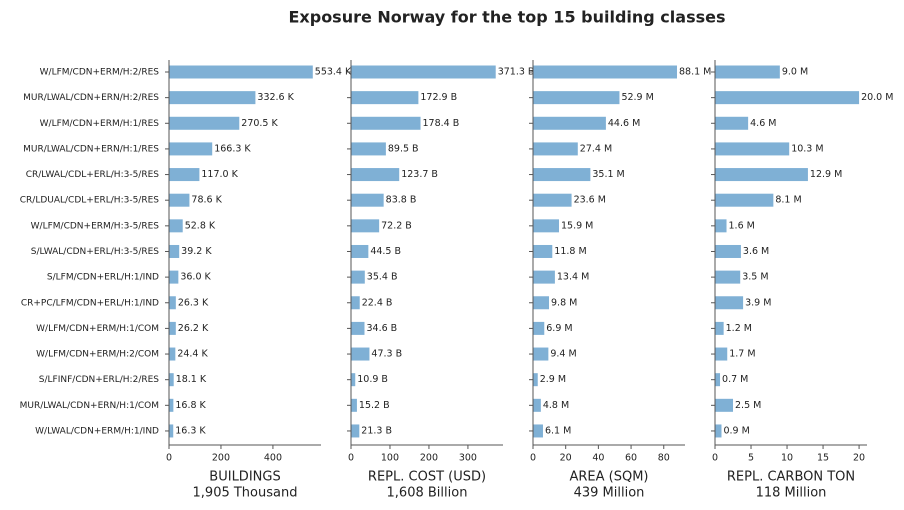 Image resolution: width=904 pixels, height=510 pixels. I want to click on value-label: 88.1 M, so click(695, 72).